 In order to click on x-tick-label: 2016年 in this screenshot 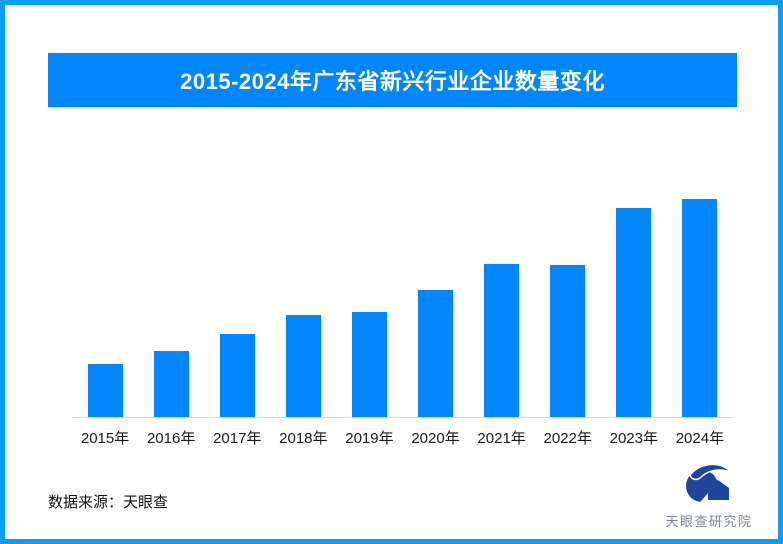, I will do `click(171, 438)`.